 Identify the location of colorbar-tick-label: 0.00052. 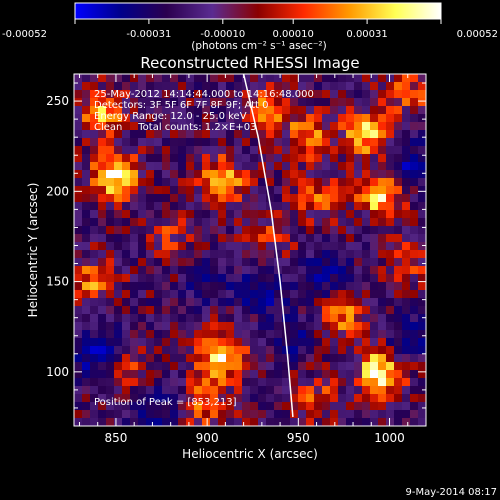
(477, 34).